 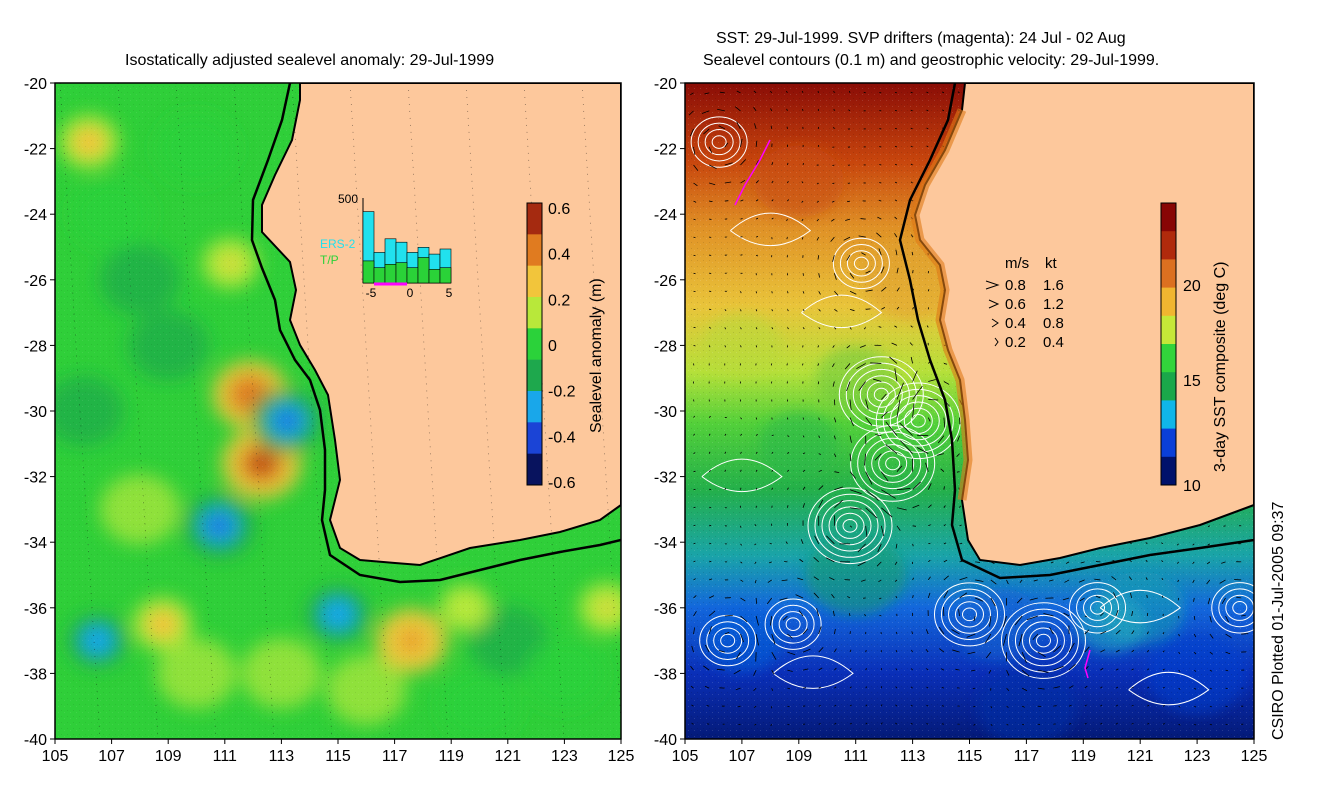 I want to click on right-ytick-label: -32, so click(x=665, y=478).